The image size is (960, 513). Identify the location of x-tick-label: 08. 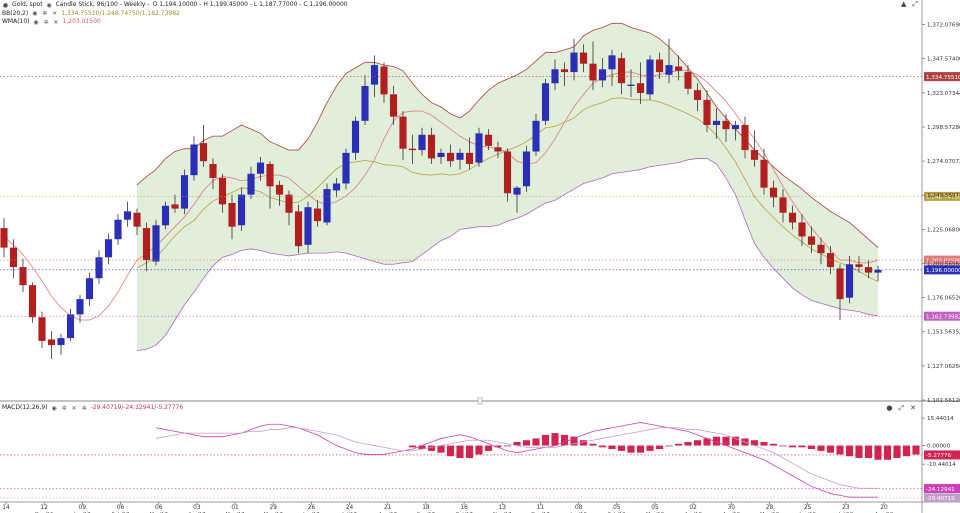
(579, 508).